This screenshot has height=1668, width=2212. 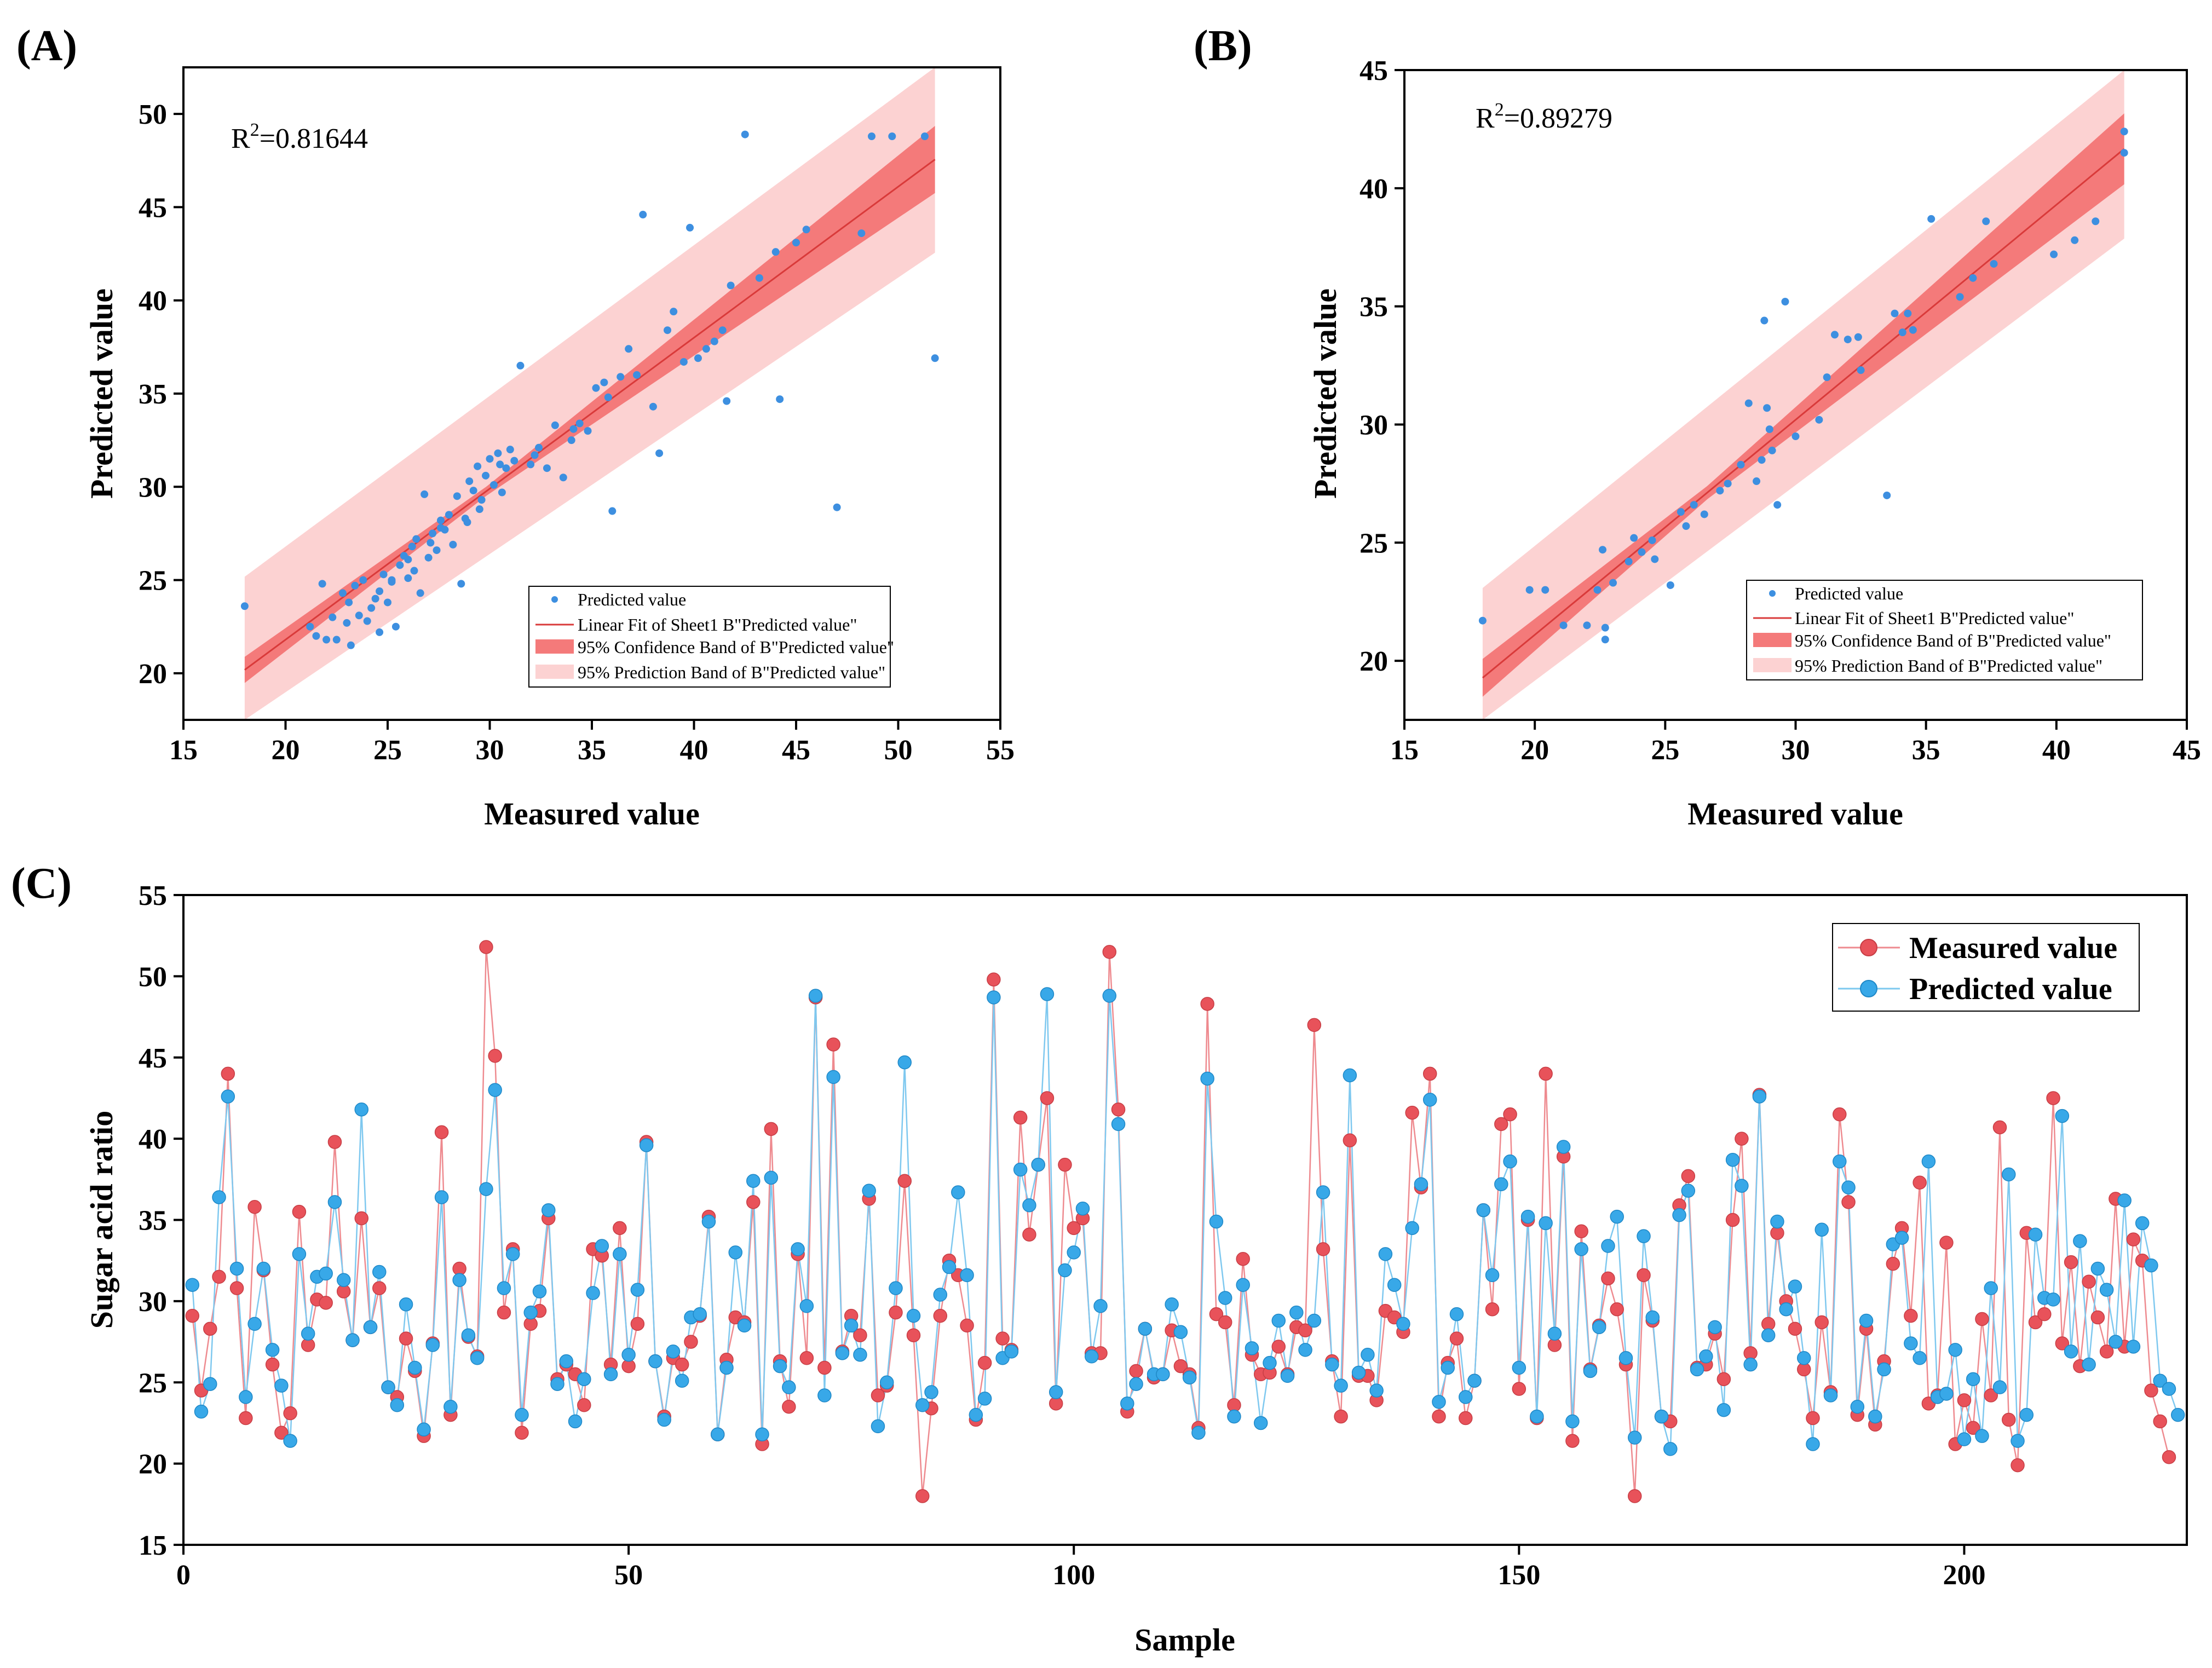 I want to click on c-legend-marker-predicted, so click(x=1869, y=988).